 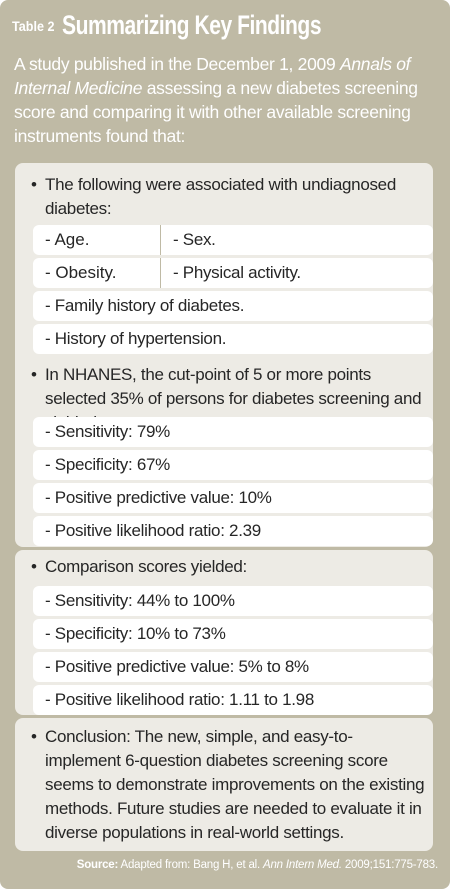 What do you see at coordinates (233, 432) in the screenshot?
I see `list-item-sensitivity: - Sensitivity: 79%` at bounding box center [233, 432].